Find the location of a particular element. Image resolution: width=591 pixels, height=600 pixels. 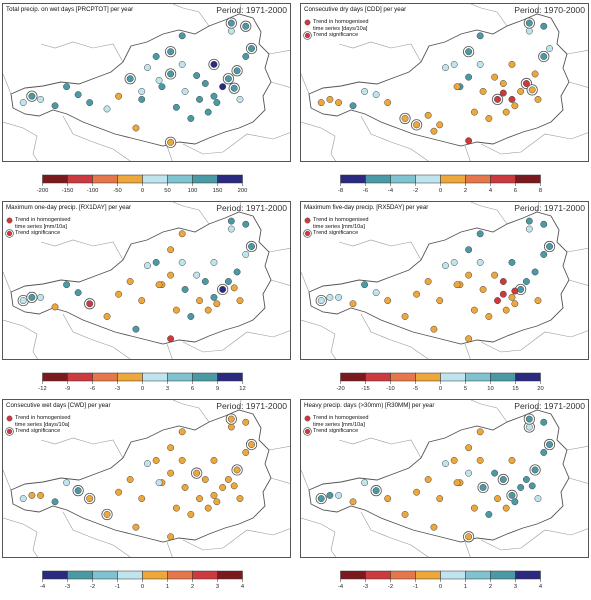

colorbar: -20 -15 -10 -5 0 5 10 15 20 is located at coordinates (440, 383).